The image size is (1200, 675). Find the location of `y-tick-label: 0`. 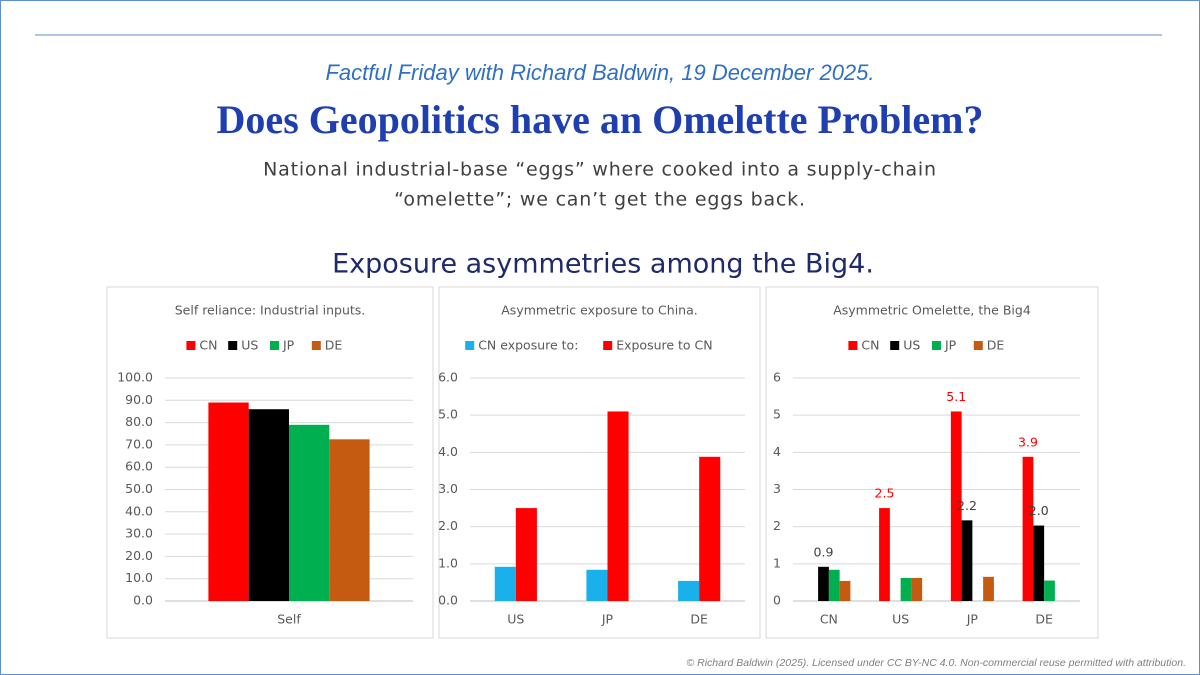

y-tick-label: 0 is located at coordinates (777, 600).